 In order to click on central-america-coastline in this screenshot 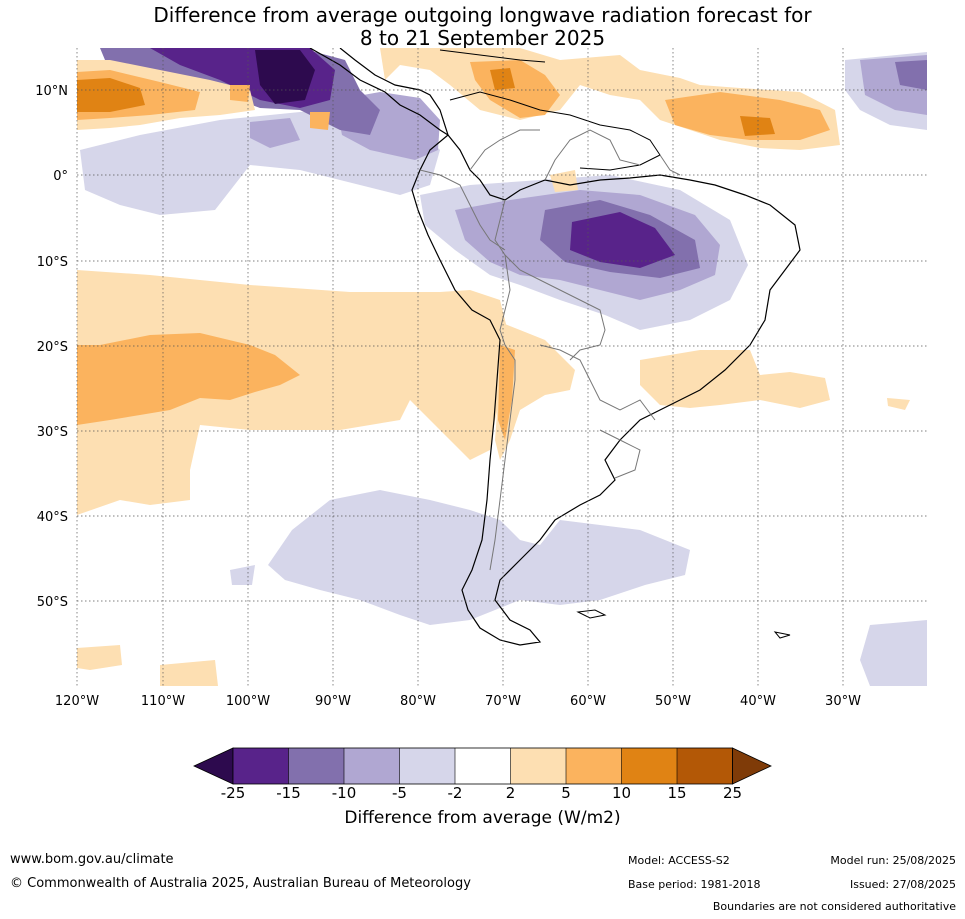, I will do `click(379, 92)`.